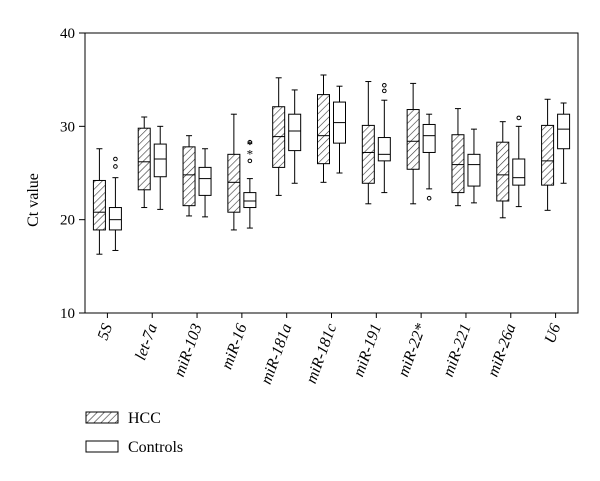 The image size is (600, 481). What do you see at coordinates (457, 351) in the screenshot?
I see `x-category-label: miR-221` at bounding box center [457, 351].